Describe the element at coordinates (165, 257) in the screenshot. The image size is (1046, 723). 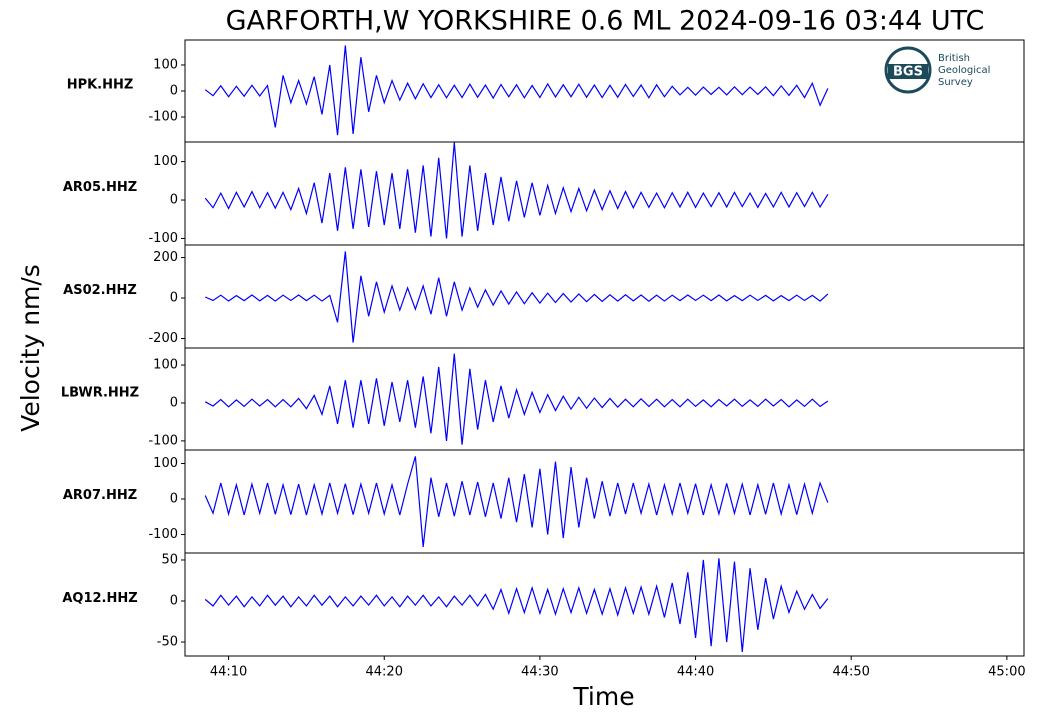
I see `y-tick-label: 200` at that location.